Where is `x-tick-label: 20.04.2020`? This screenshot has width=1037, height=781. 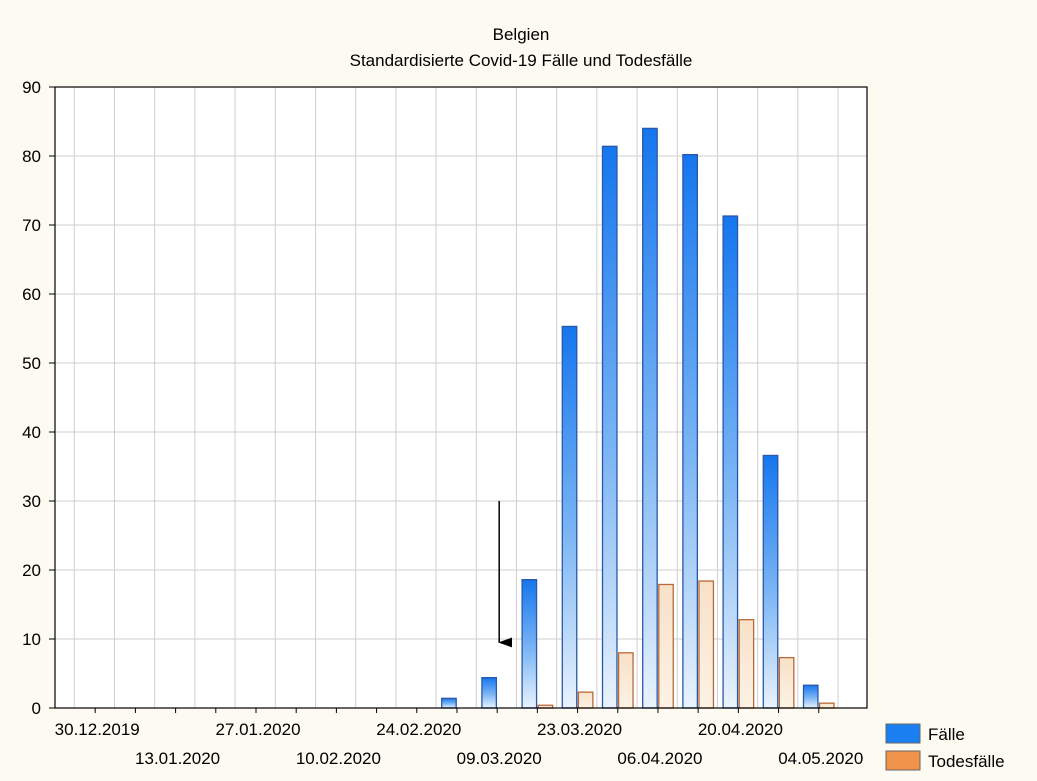
x-tick-label: 20.04.2020 is located at coordinates (740, 729).